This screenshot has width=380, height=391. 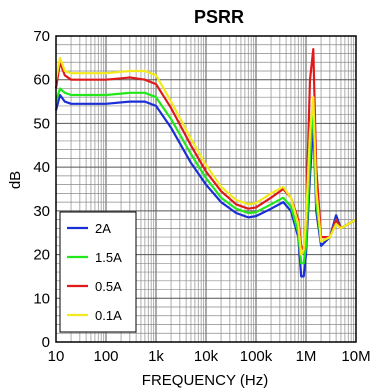 What do you see at coordinates (103, 228) in the screenshot?
I see `legend-label: 2A` at bounding box center [103, 228].